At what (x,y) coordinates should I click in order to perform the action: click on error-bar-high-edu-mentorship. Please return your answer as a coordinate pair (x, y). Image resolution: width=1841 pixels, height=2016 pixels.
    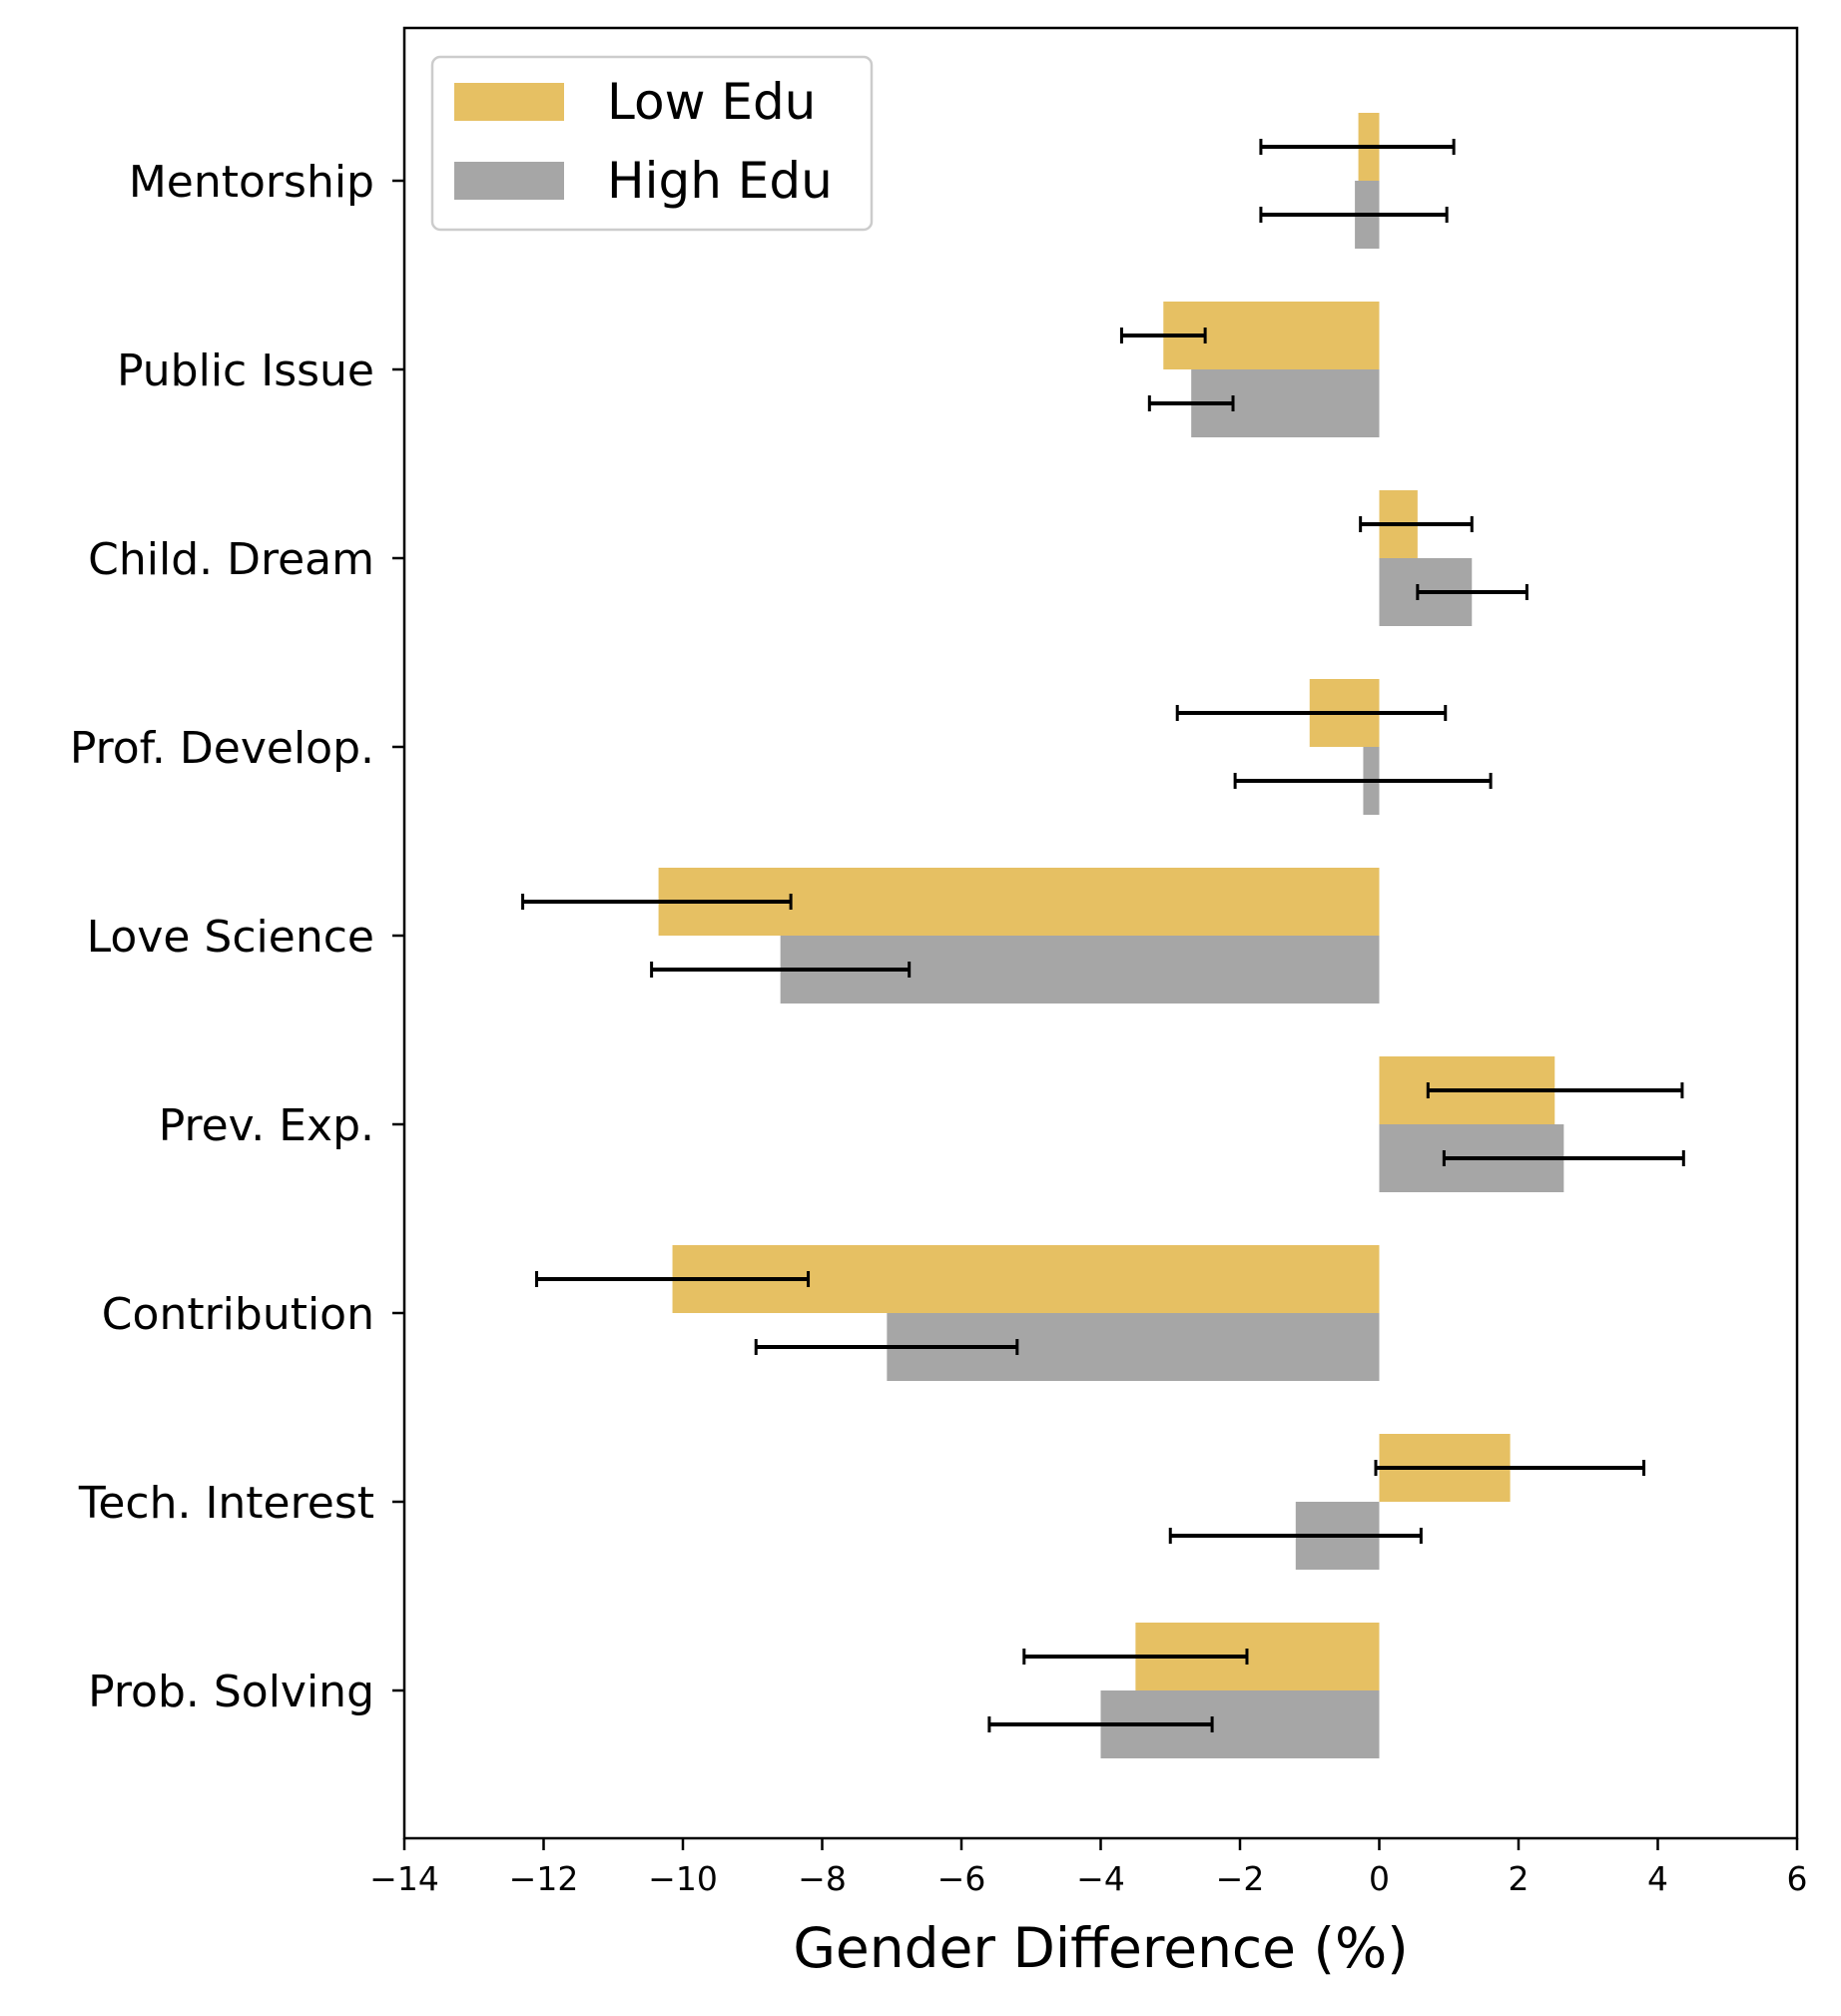
    Looking at the image, I should click on (1354, 215).